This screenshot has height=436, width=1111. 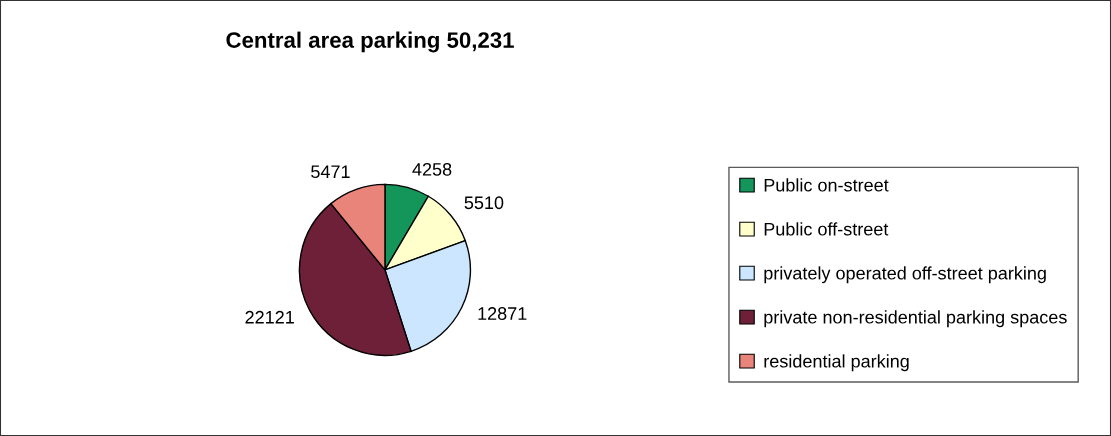 I want to click on legend-label: residential parking, so click(x=836, y=363).